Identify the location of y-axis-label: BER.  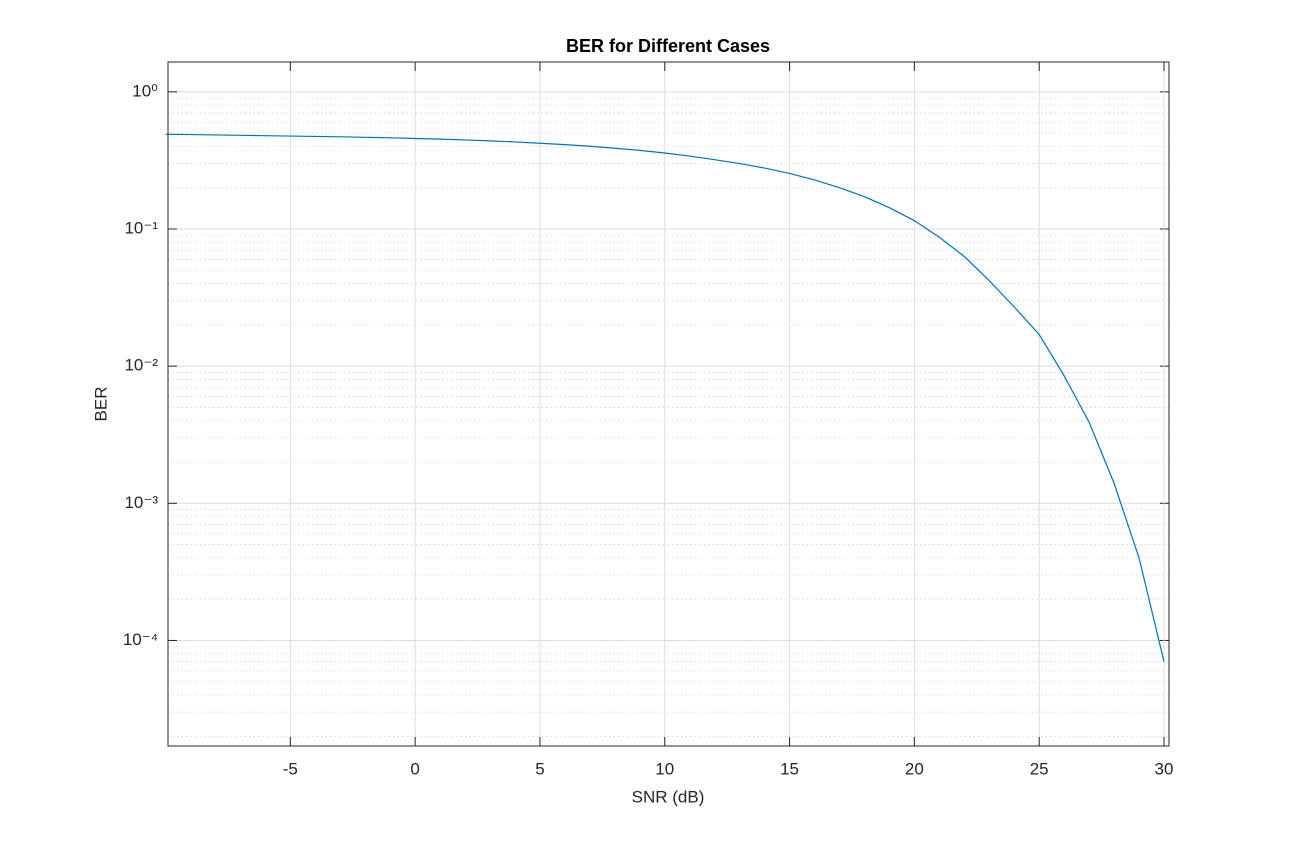
(100, 404).